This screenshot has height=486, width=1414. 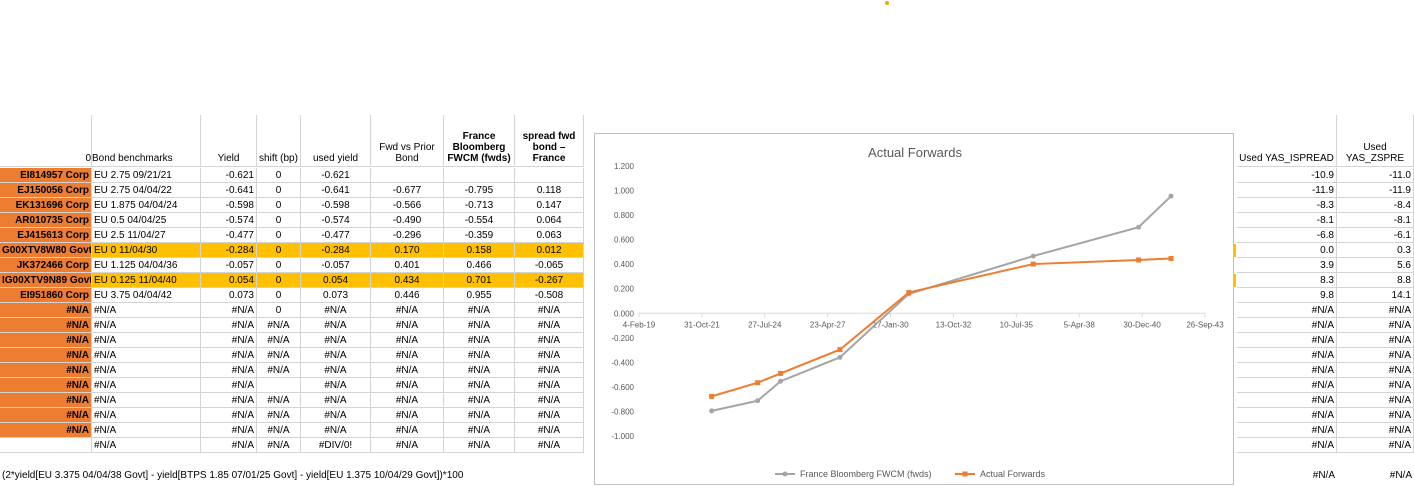 I want to click on cell-ticker: EJ150056 Corp, so click(x=46, y=190).